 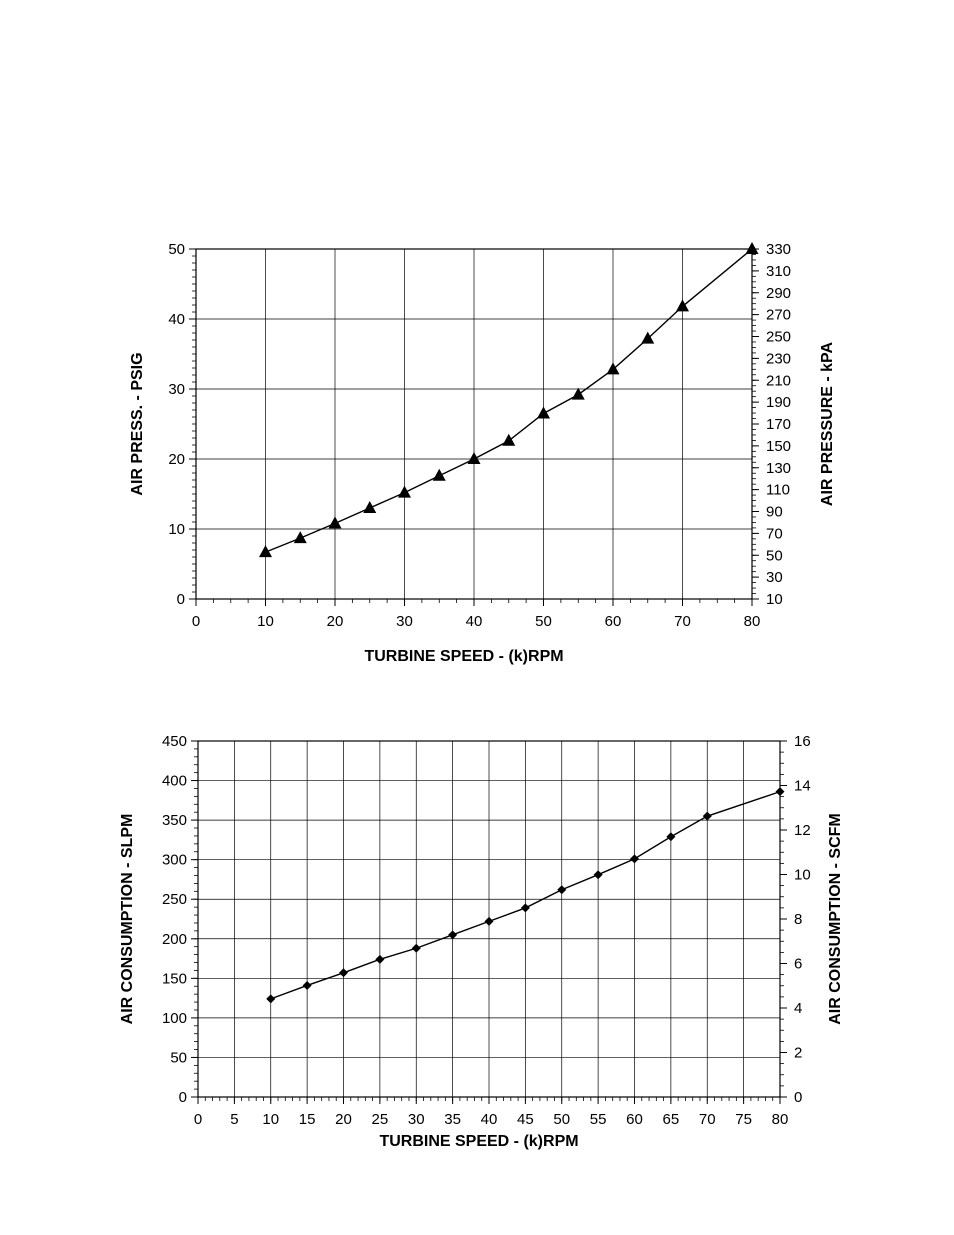 I want to click on y2-tick-label: 170, so click(x=778, y=424).